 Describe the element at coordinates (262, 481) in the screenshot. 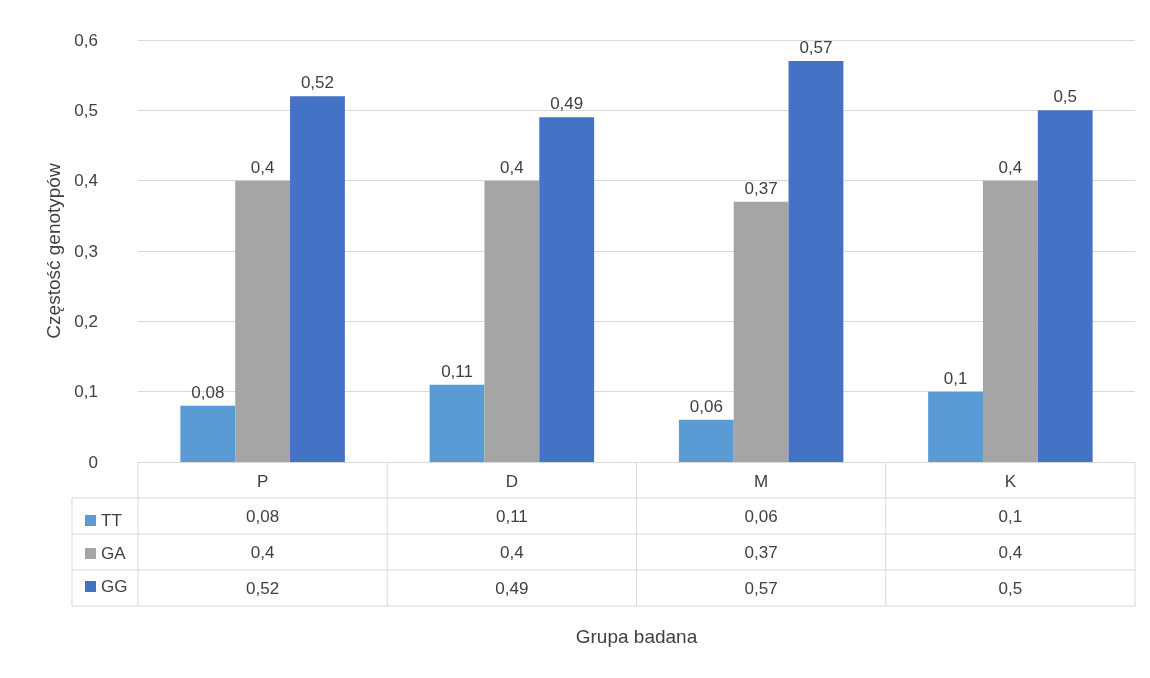

I see `x-tick-label: P` at that location.